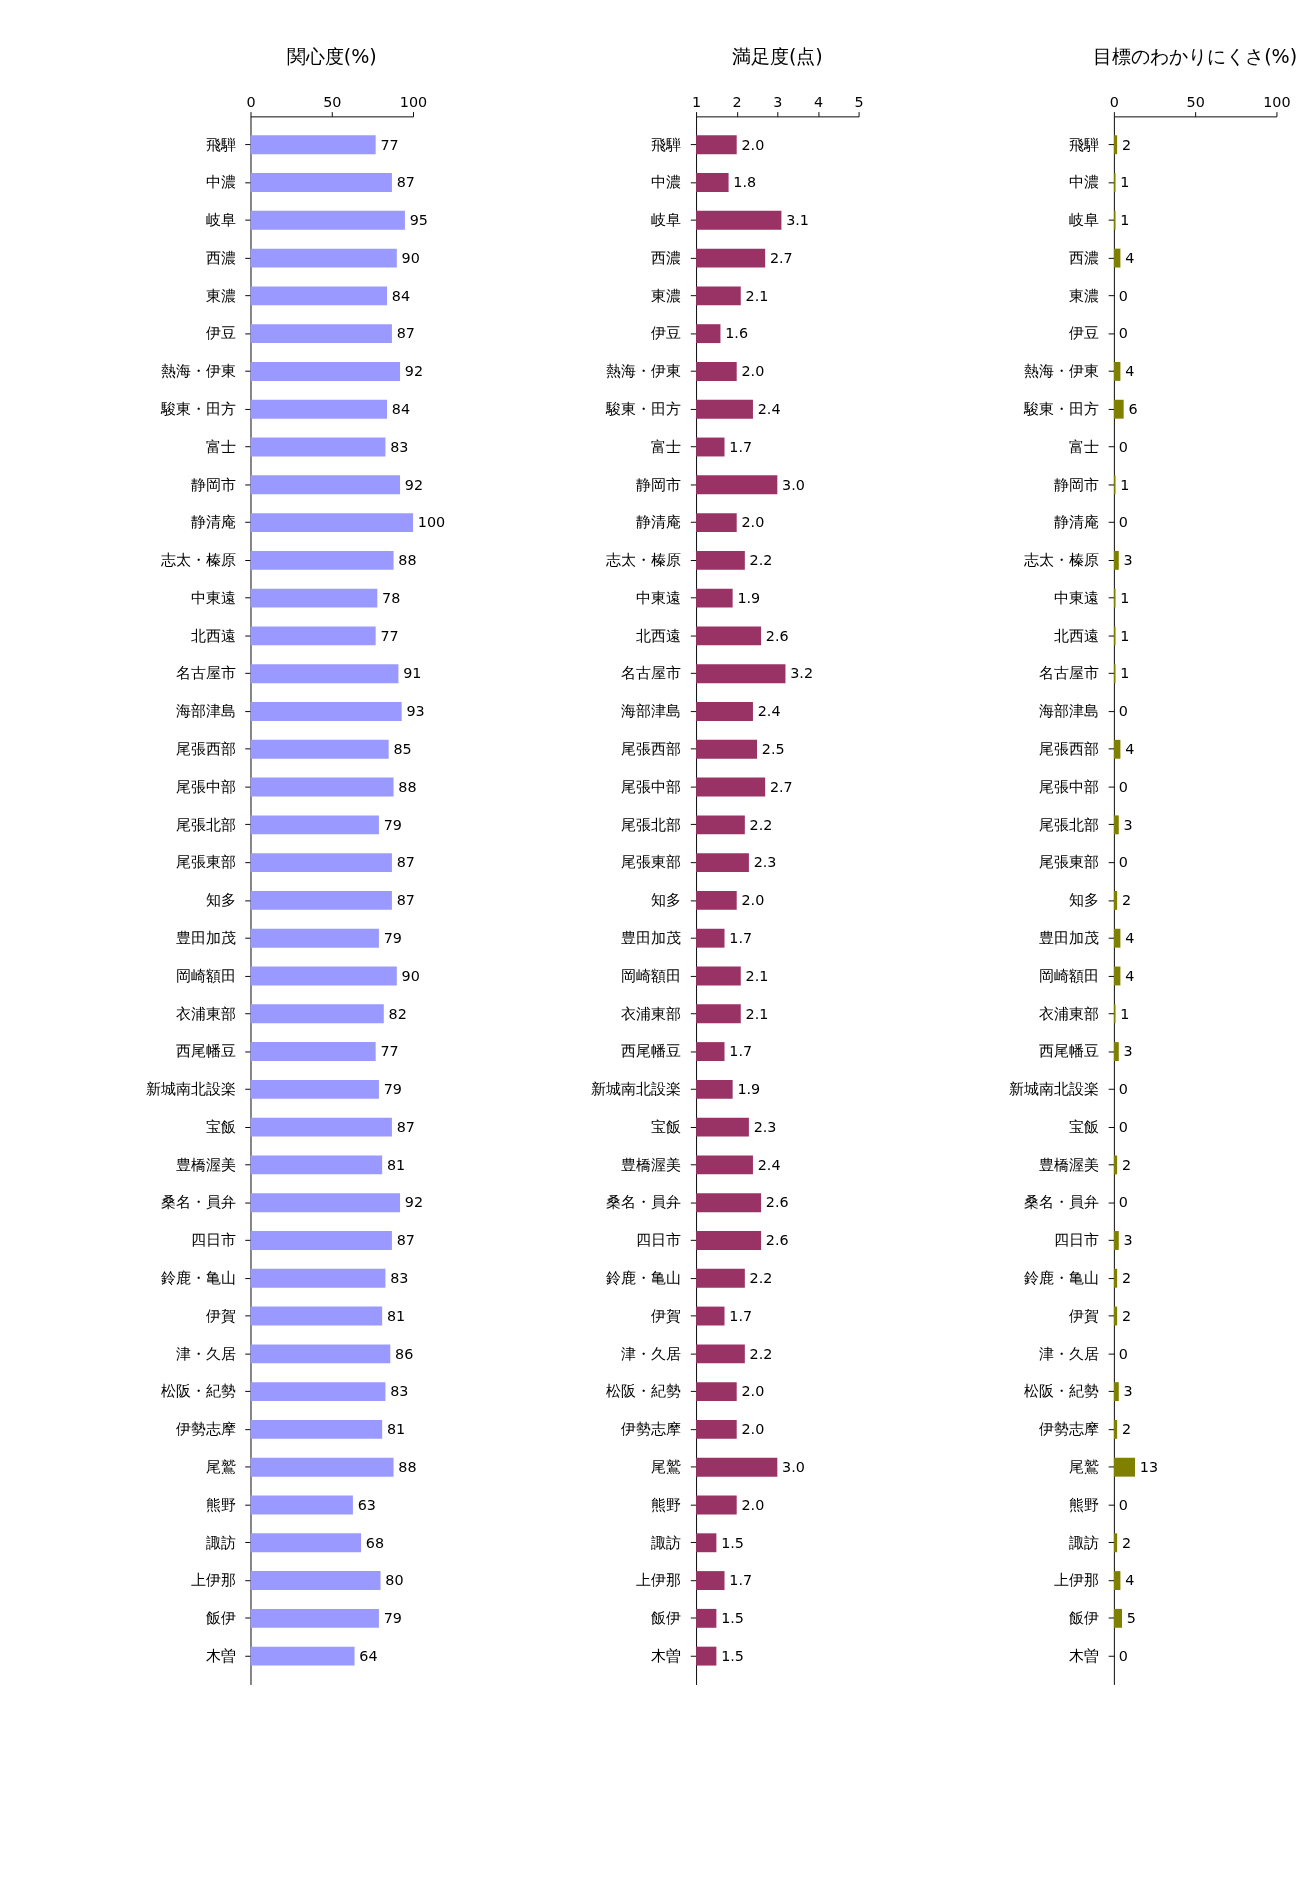  I want to click on data-label: 88, so click(407, 1466).